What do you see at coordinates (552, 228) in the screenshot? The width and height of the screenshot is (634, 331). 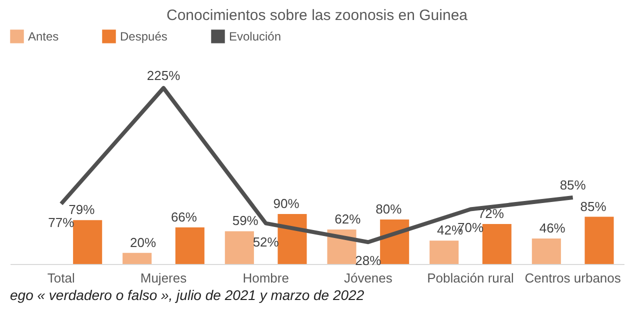 I see `data-label: 46%` at bounding box center [552, 228].